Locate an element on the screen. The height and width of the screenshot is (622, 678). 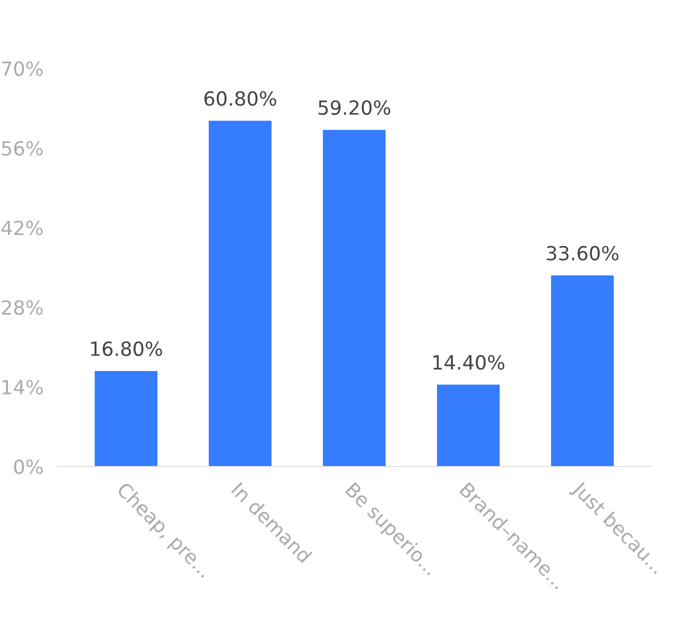
y-tick-label: 28% is located at coordinates (22, 307).